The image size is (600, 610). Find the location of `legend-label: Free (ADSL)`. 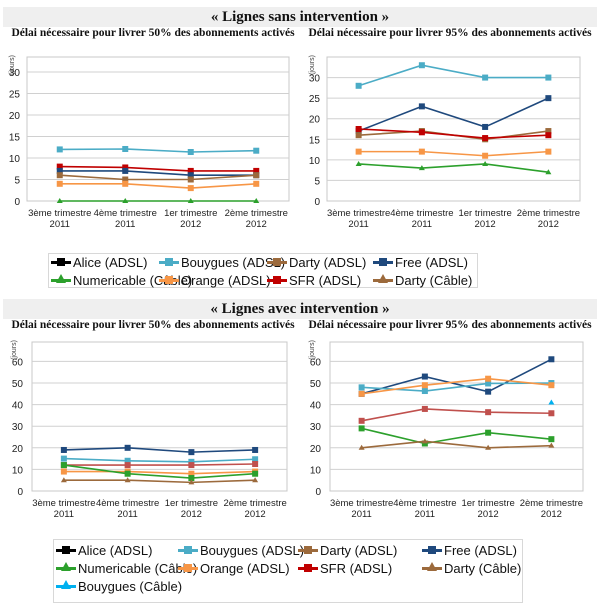

legend-label: Free (ADSL) is located at coordinates (480, 550).